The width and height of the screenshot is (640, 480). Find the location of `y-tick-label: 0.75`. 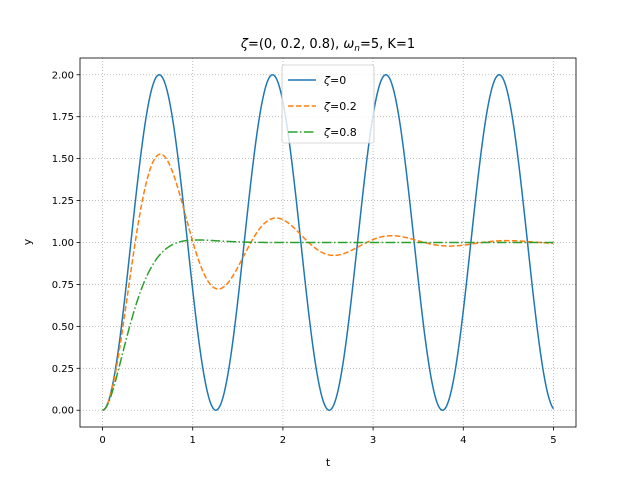

y-tick-label: 0.75 is located at coordinates (63, 285).